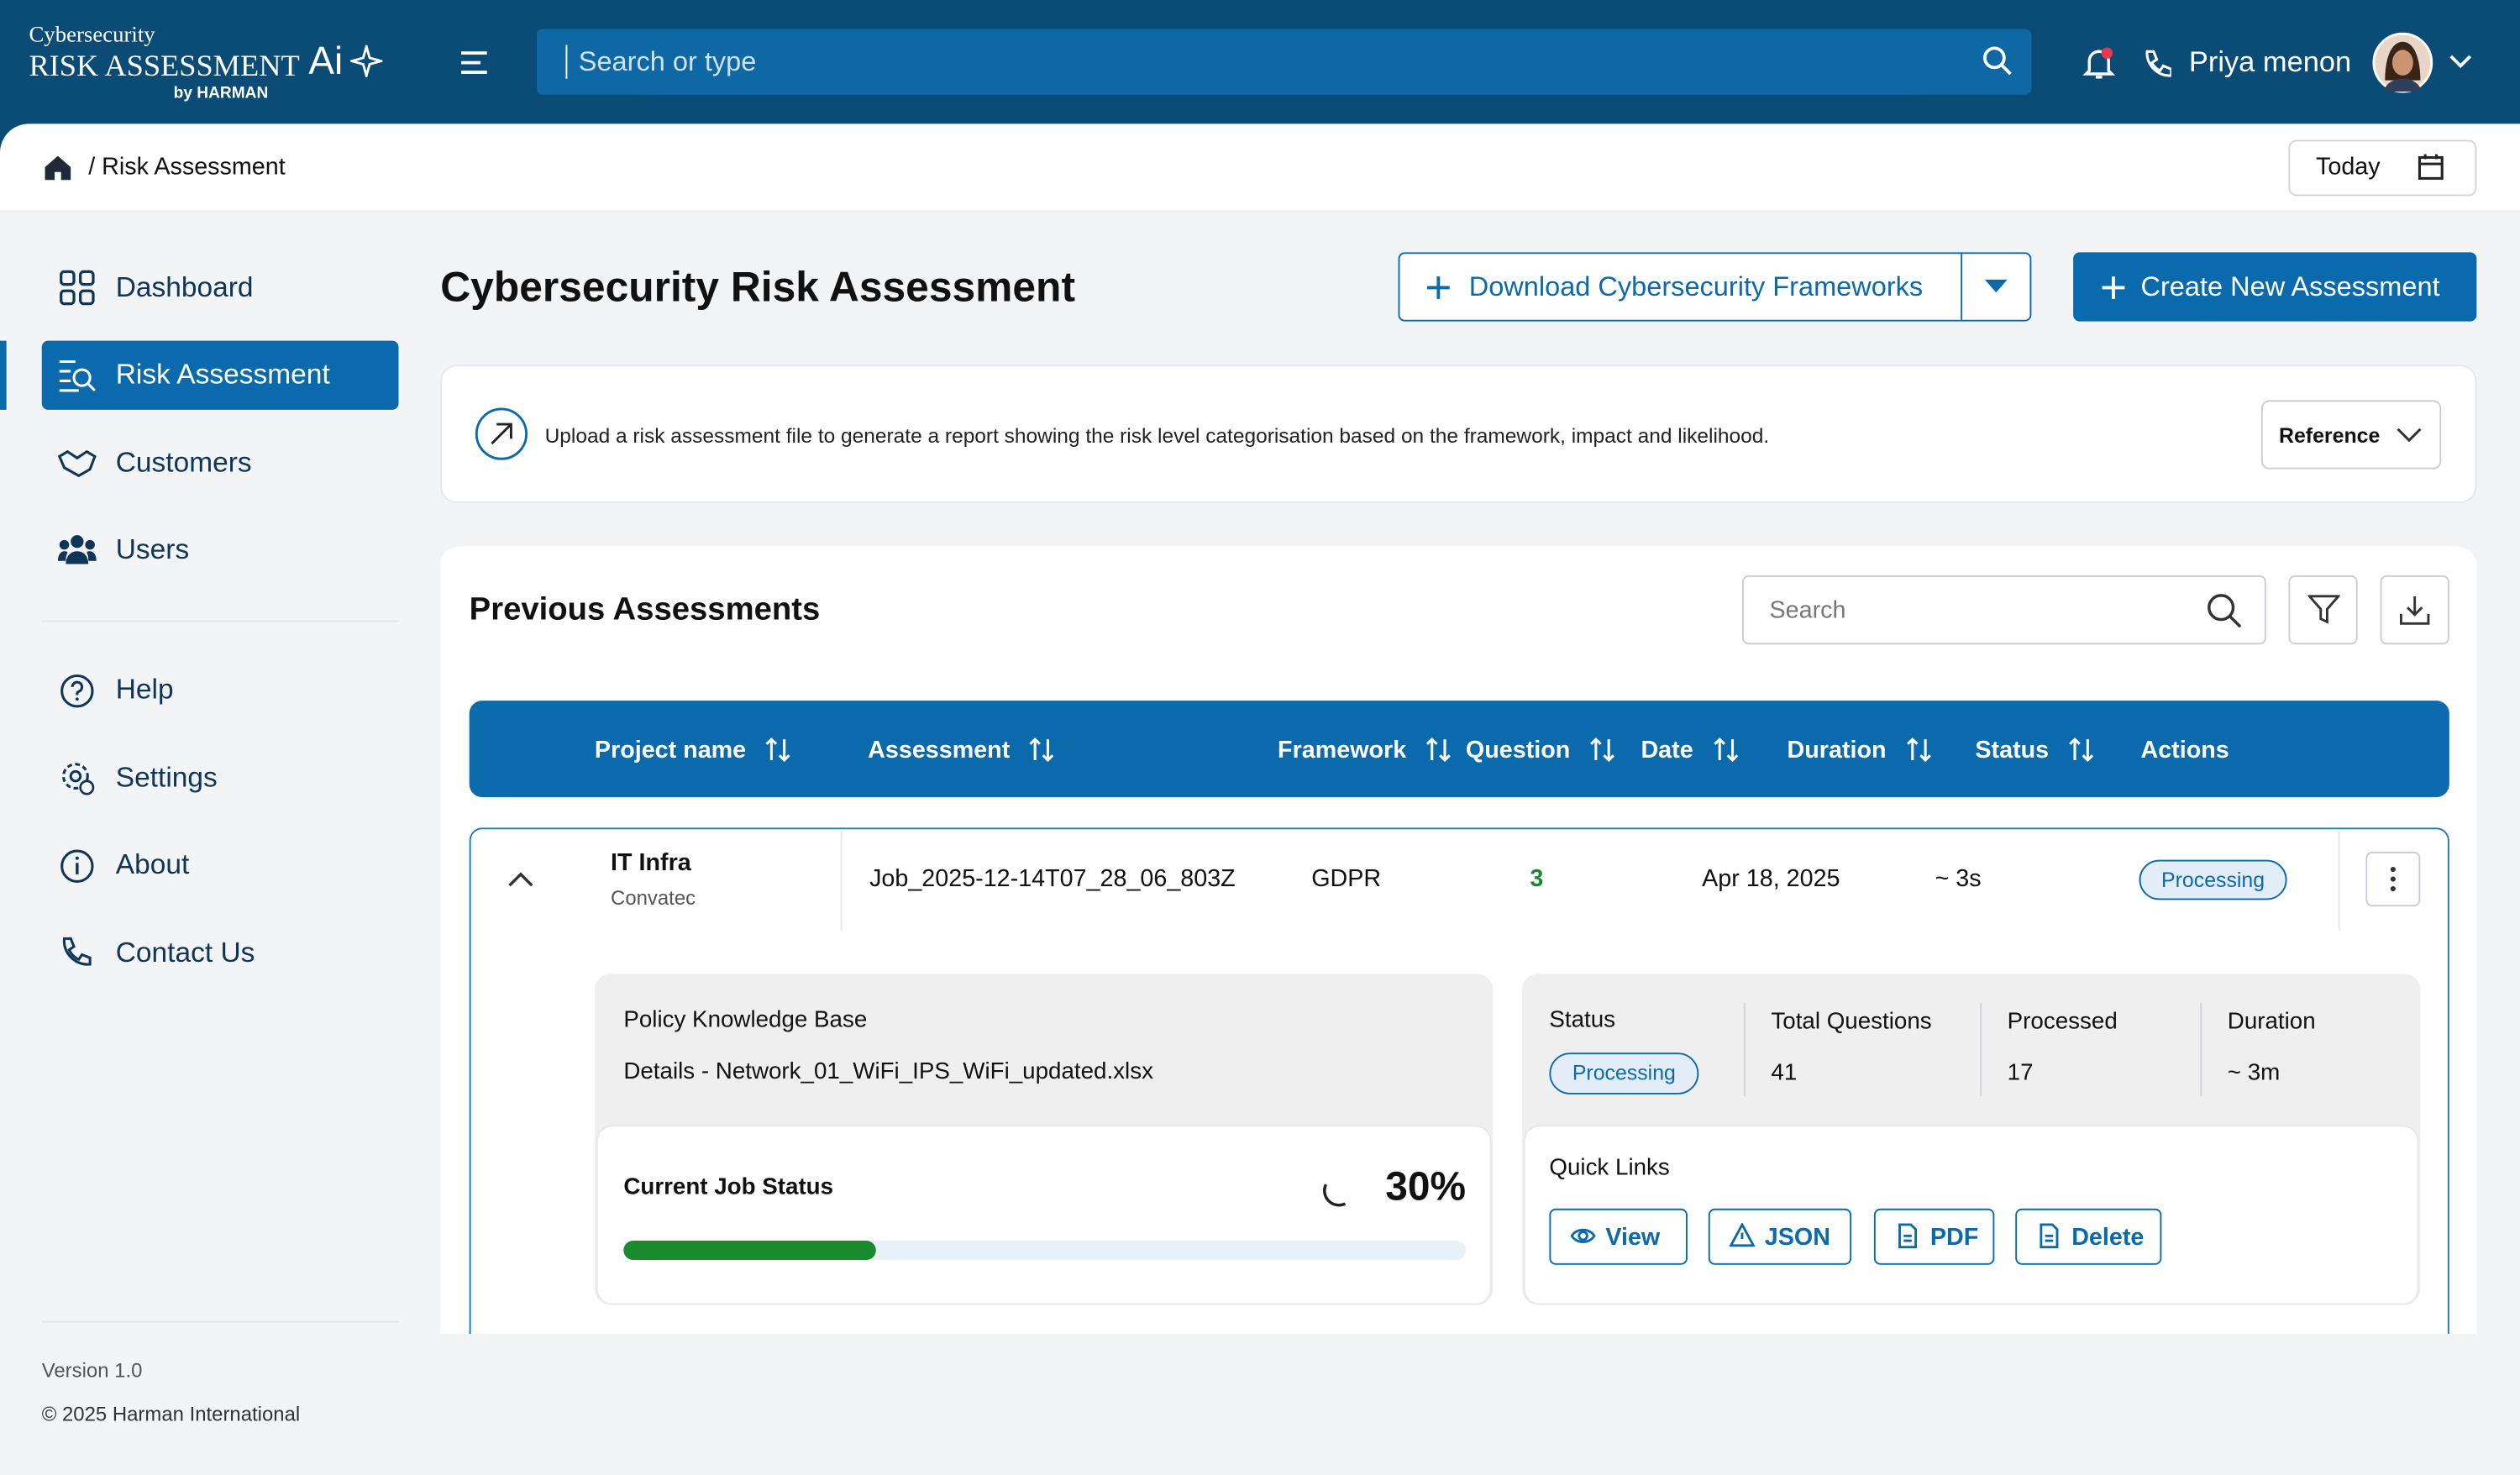  I want to click on users-icon, so click(77, 550).